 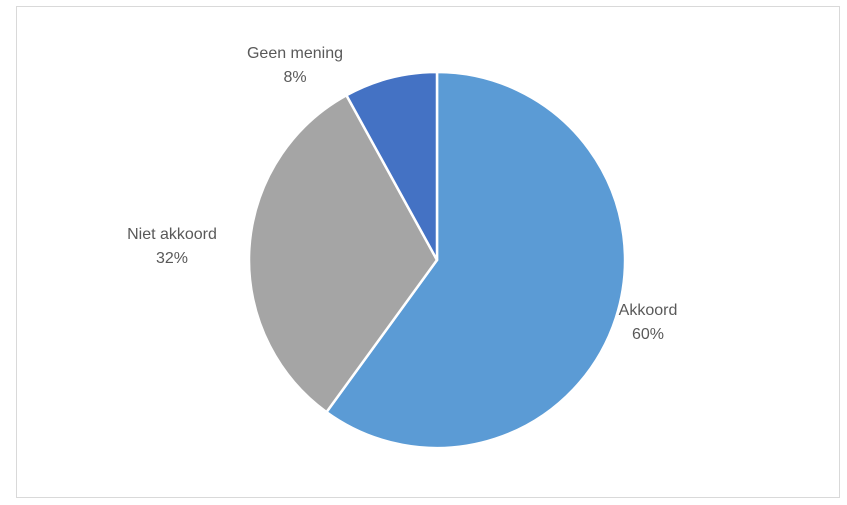 What do you see at coordinates (172, 246) in the screenshot?
I see `slice-label-niet-akkoord: Niet akkoord 32%` at bounding box center [172, 246].